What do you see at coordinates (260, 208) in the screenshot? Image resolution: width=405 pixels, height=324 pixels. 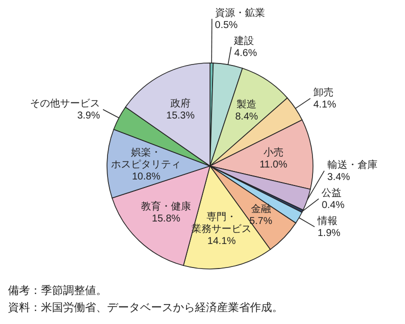 I see `slice-label: 金融` at bounding box center [260, 208].